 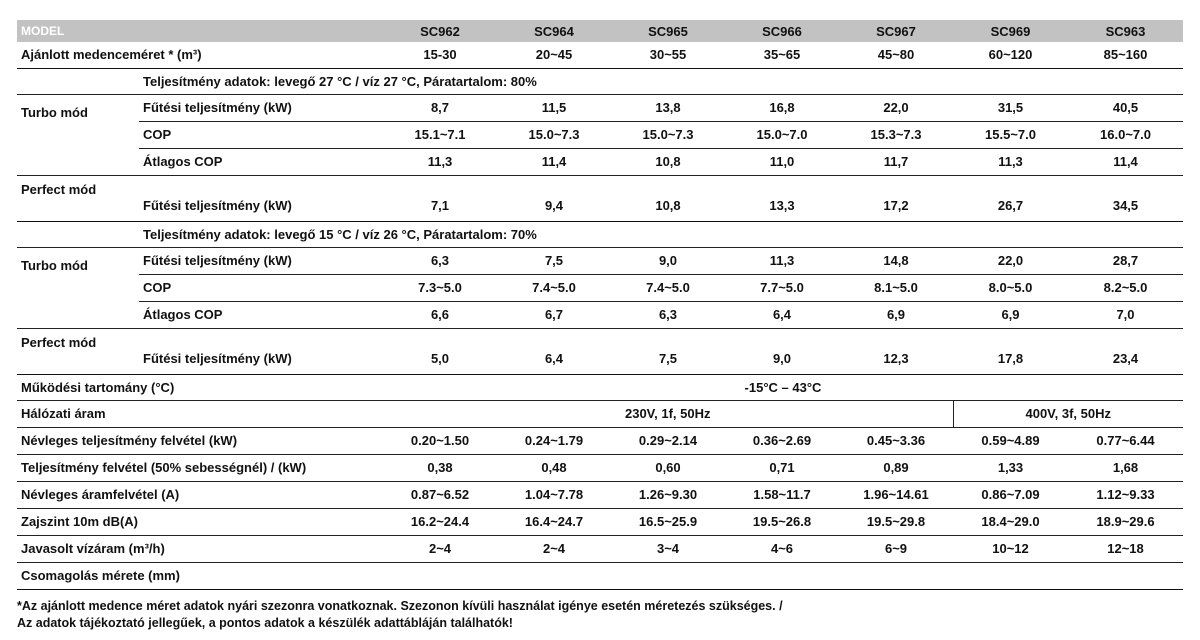 I want to click on model-name: SC967, so click(x=896, y=31).